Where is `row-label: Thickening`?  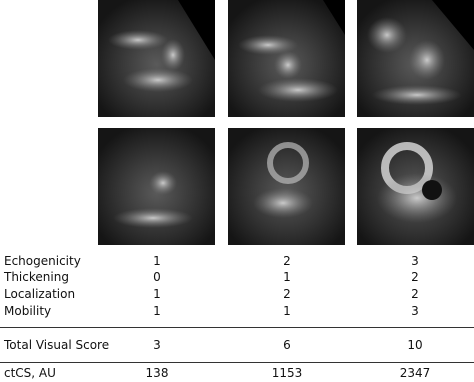 row-label: Thickening is located at coordinates (36, 277).